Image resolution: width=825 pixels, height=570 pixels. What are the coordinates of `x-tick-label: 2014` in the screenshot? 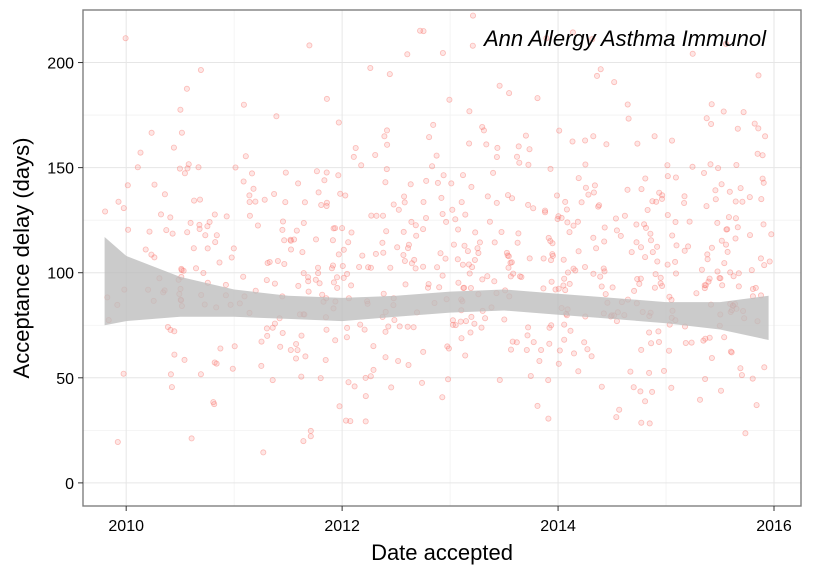 It's located at (558, 526).